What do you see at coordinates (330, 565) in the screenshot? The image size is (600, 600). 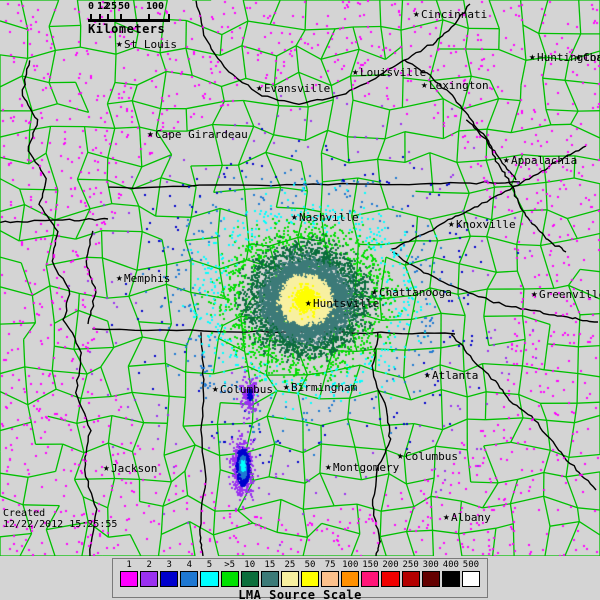 I see `legend-tick-75: 75` at bounding box center [330, 565].